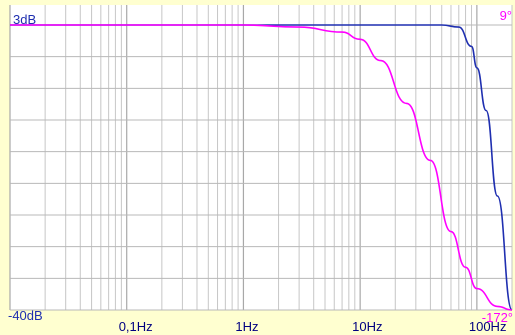 The height and width of the screenshot is (335, 515). What do you see at coordinates (367, 326) in the screenshot?
I see `x-tick-label-2: 10Hz` at bounding box center [367, 326].